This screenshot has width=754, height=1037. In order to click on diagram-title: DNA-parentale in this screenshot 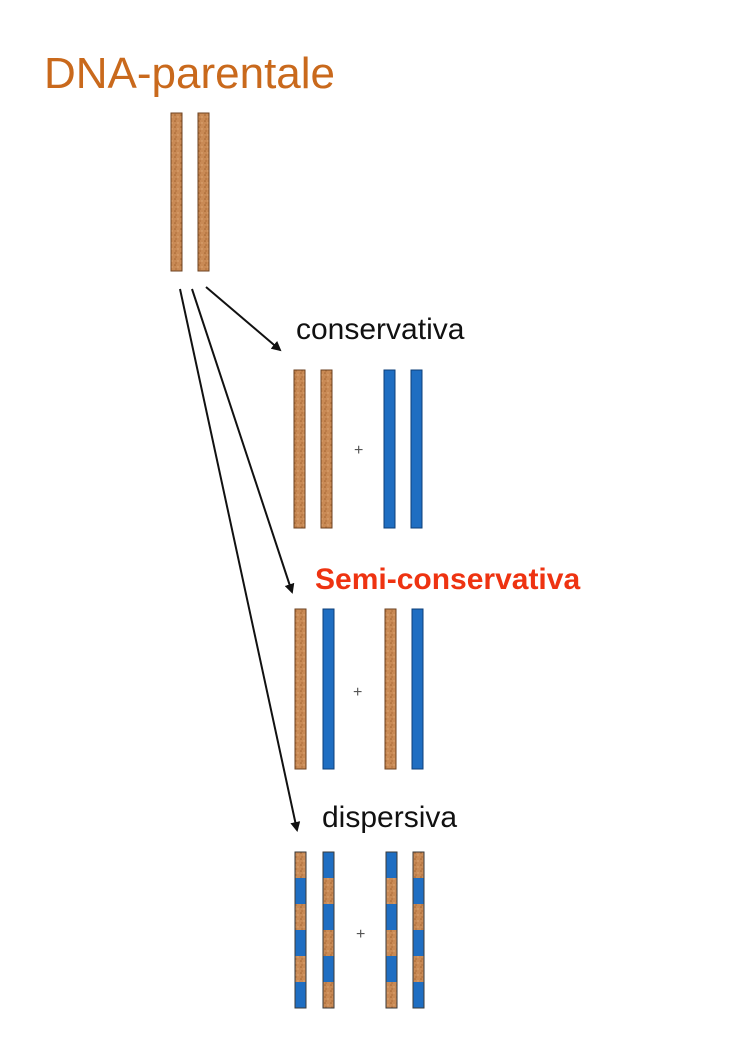, I will do `click(190, 73)`.